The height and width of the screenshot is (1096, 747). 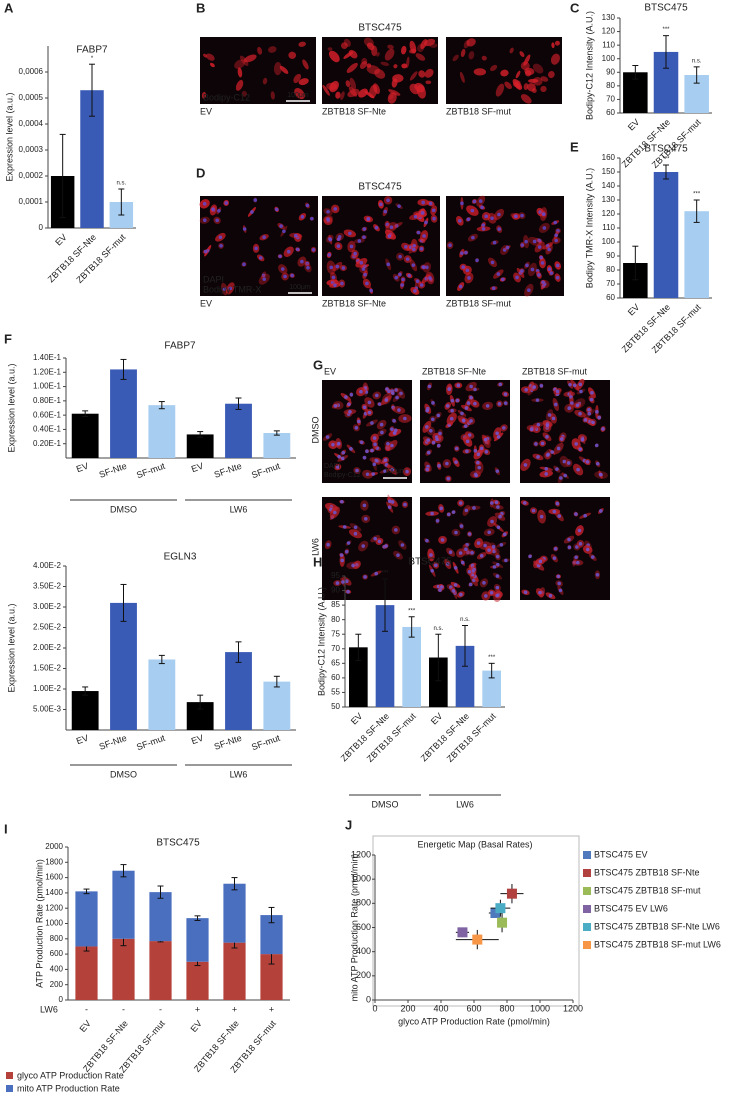 What do you see at coordinates (9, 1075) in the screenshot?
I see `legend-swatch` at bounding box center [9, 1075].